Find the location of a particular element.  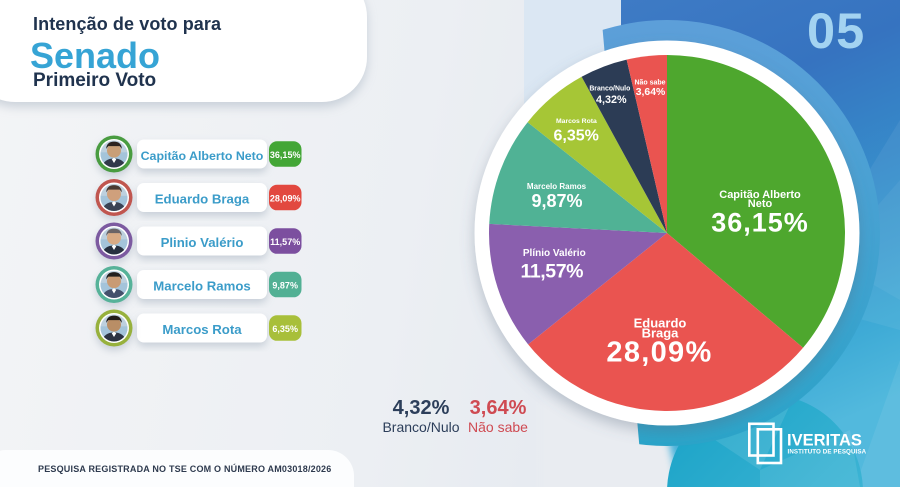

svg-text: Plínio Valério is located at coordinates (554, 253).